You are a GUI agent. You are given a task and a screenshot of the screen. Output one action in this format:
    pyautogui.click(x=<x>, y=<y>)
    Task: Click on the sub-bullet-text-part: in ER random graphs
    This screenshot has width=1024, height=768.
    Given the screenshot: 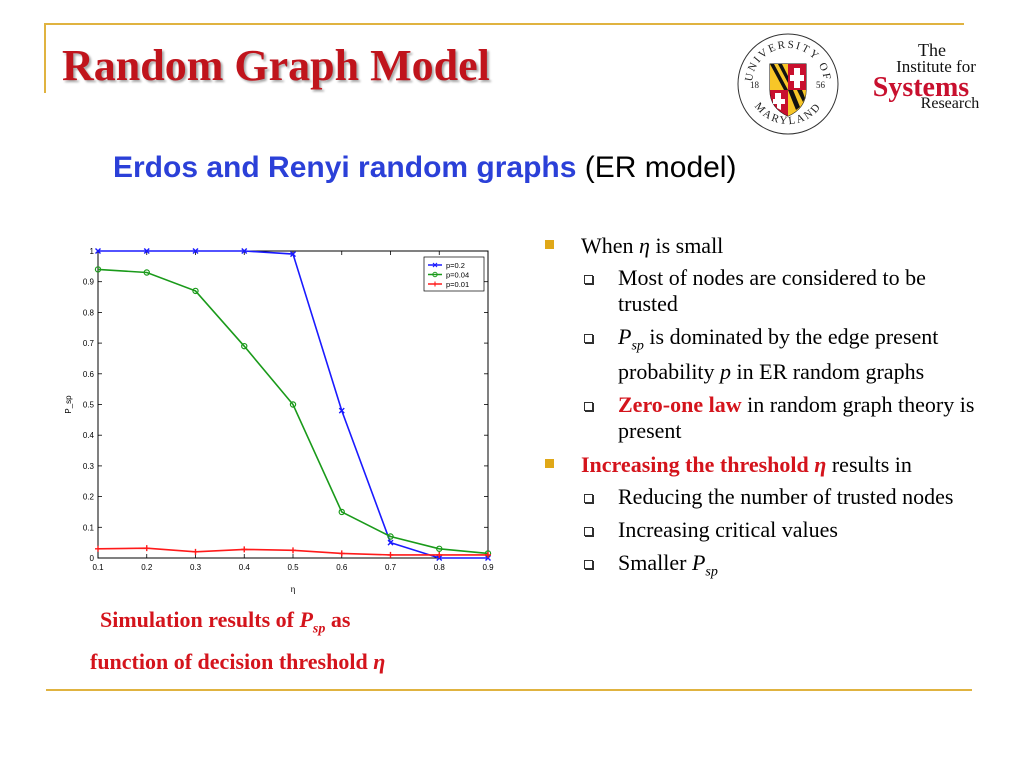 What is the action you would take?
    pyautogui.click(x=828, y=372)
    